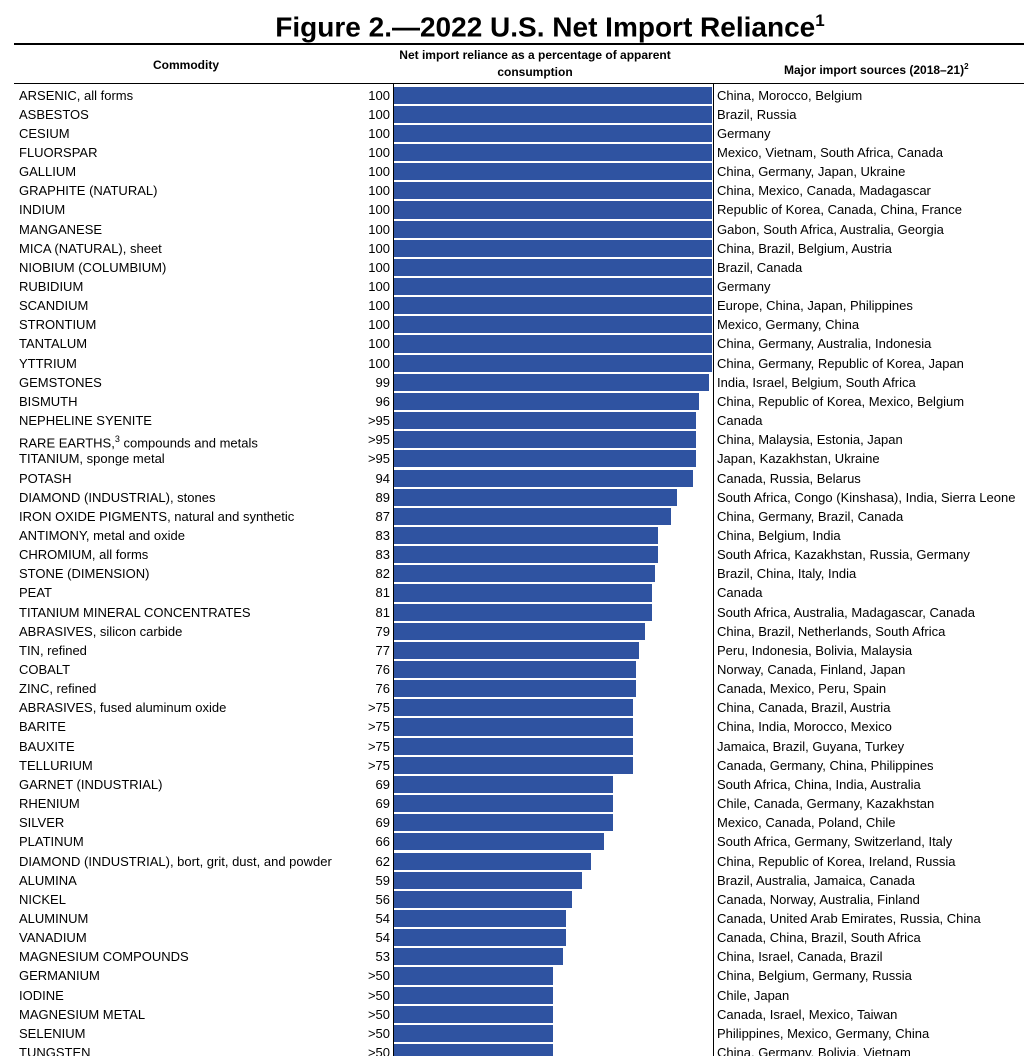 The image size is (1024, 1056). What do you see at coordinates (810, 516) in the screenshot?
I see `import-sources: China, Germany, Brazil, Canada` at bounding box center [810, 516].